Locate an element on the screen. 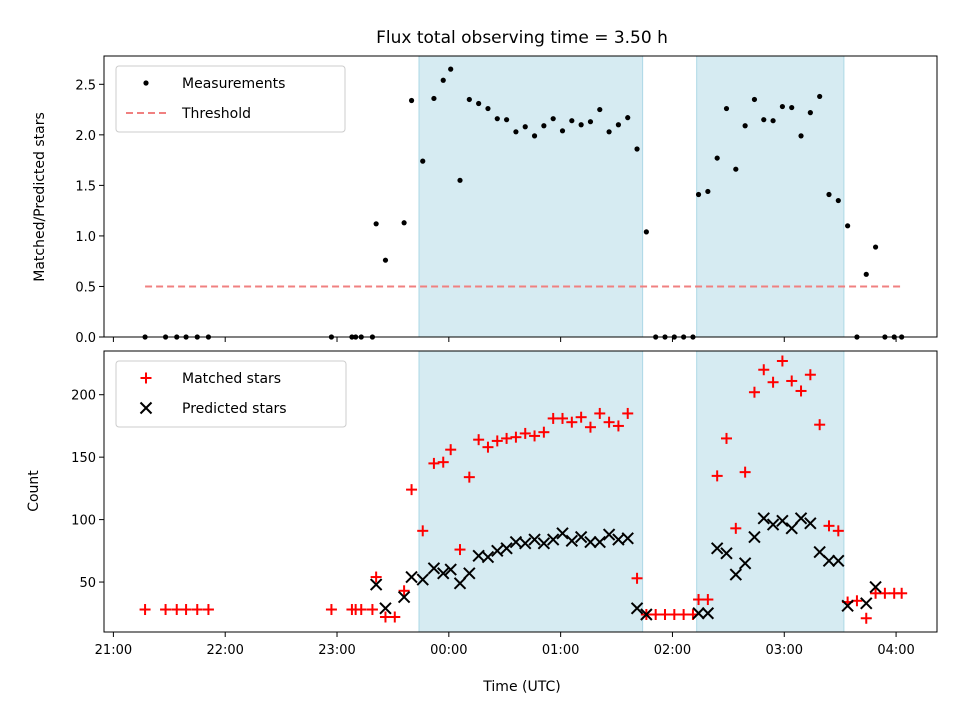  bottom-y-axis-label: Count is located at coordinates (34, 491).